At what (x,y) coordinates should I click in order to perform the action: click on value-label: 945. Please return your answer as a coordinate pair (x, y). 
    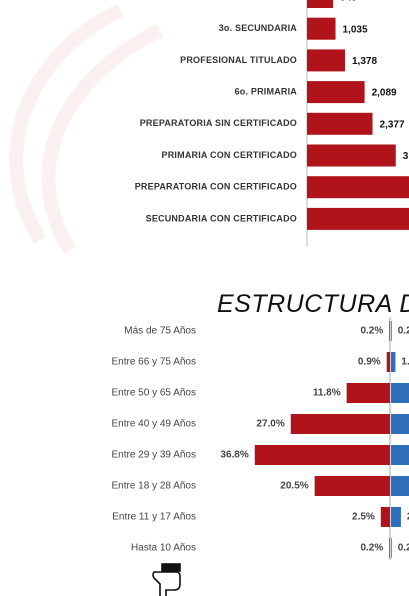
    Looking at the image, I should click on (348, 2).